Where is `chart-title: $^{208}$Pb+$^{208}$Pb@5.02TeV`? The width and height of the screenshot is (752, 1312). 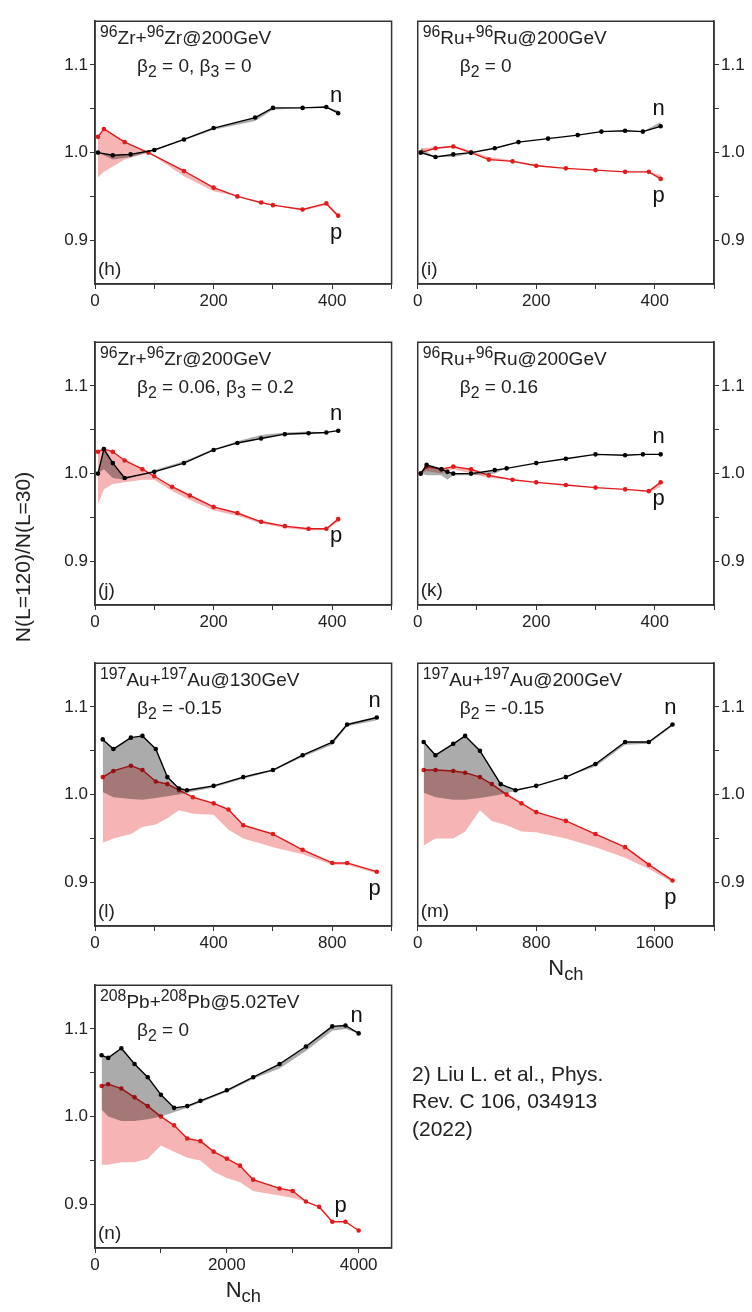
chart-title: $^{208}$Pb+$^{208}$Pb@5.02TeV is located at coordinates (200, 1000).